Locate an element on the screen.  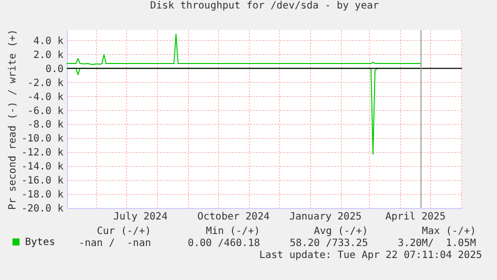
text: -nan / -nan is located at coordinates (114, 244).